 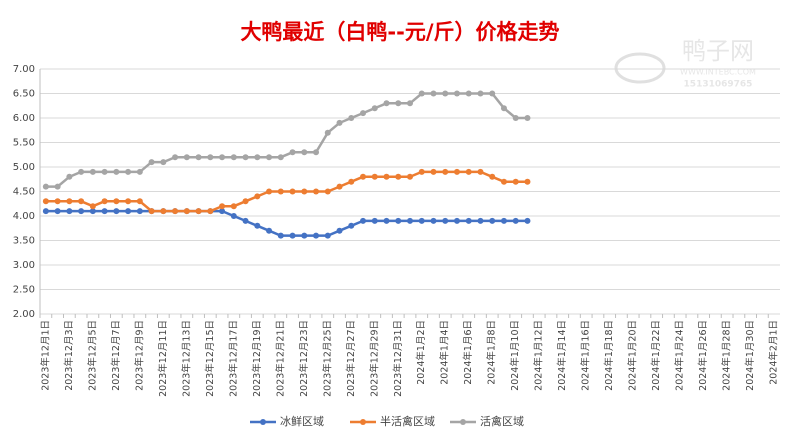 What do you see at coordinates (680, 355) in the screenshot?
I see `x-tick-label: 2024年1月24日` at bounding box center [680, 355].